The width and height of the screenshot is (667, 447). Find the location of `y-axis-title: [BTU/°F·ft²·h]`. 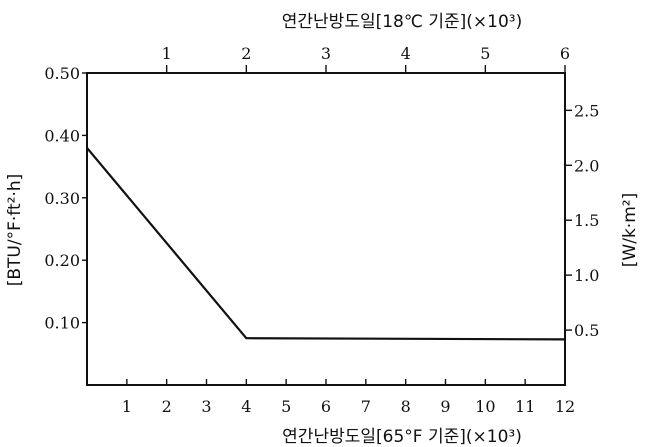

y-axis-title: [BTU/°F·ft²·h] is located at coordinates (15, 230).